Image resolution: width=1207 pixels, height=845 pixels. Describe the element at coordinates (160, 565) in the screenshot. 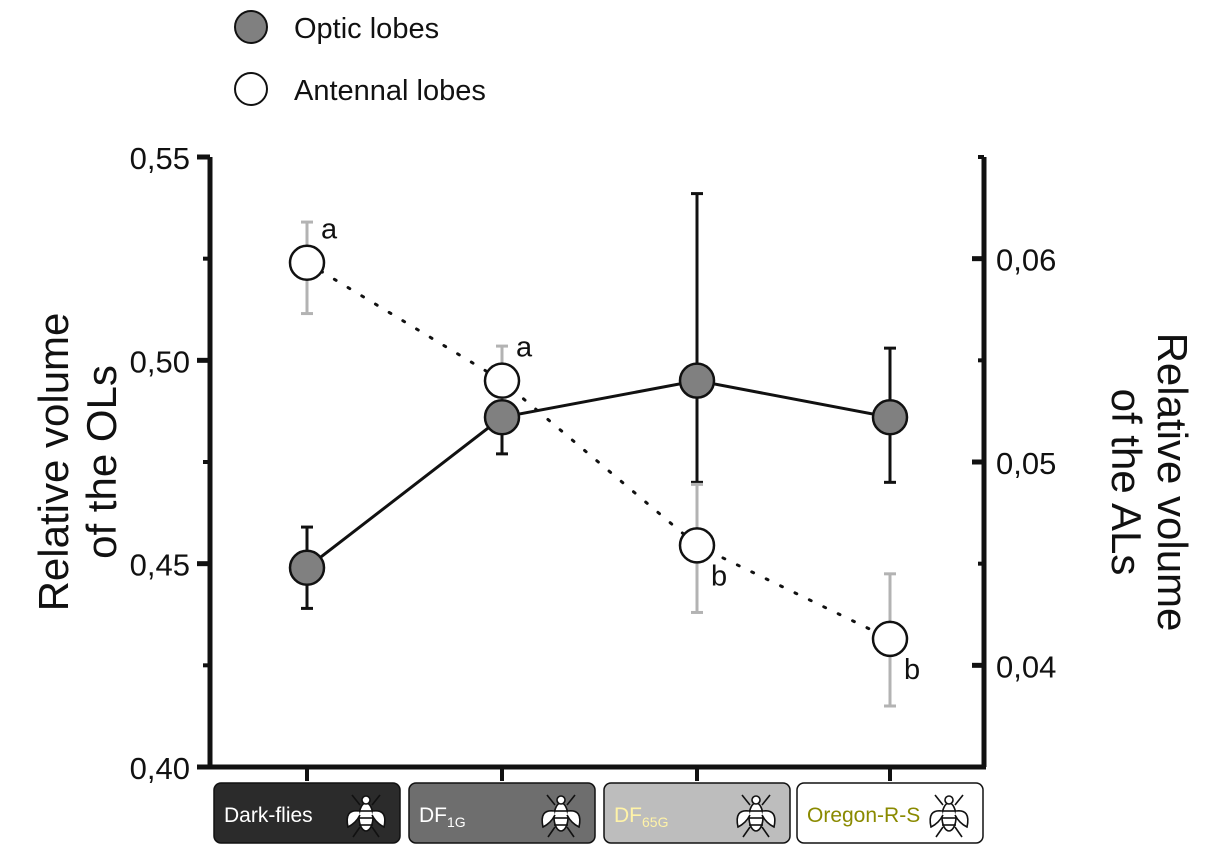

I see `left-y-tick-label-1: 0,45` at that location.